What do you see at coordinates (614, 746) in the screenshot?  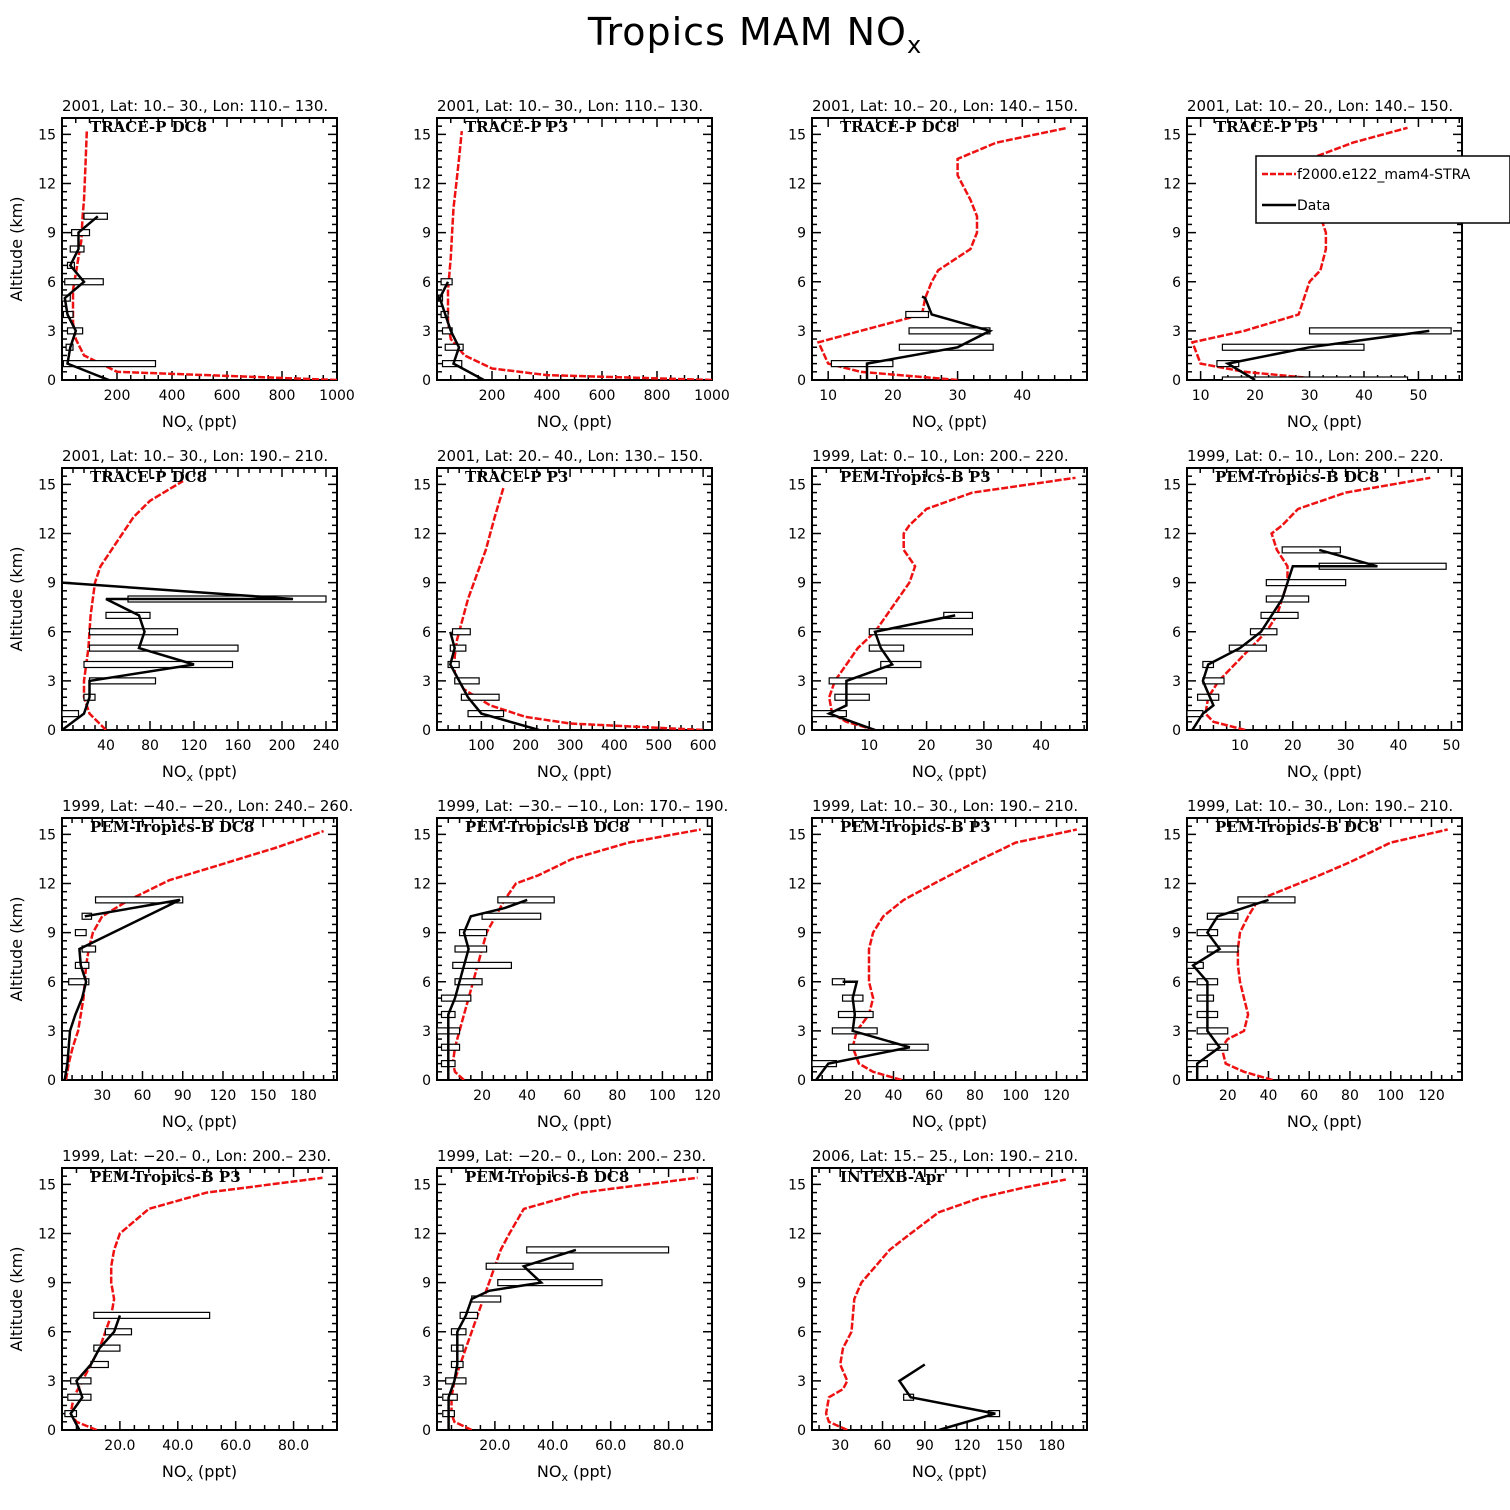 I see `x-tick-label: 400` at bounding box center [614, 746].